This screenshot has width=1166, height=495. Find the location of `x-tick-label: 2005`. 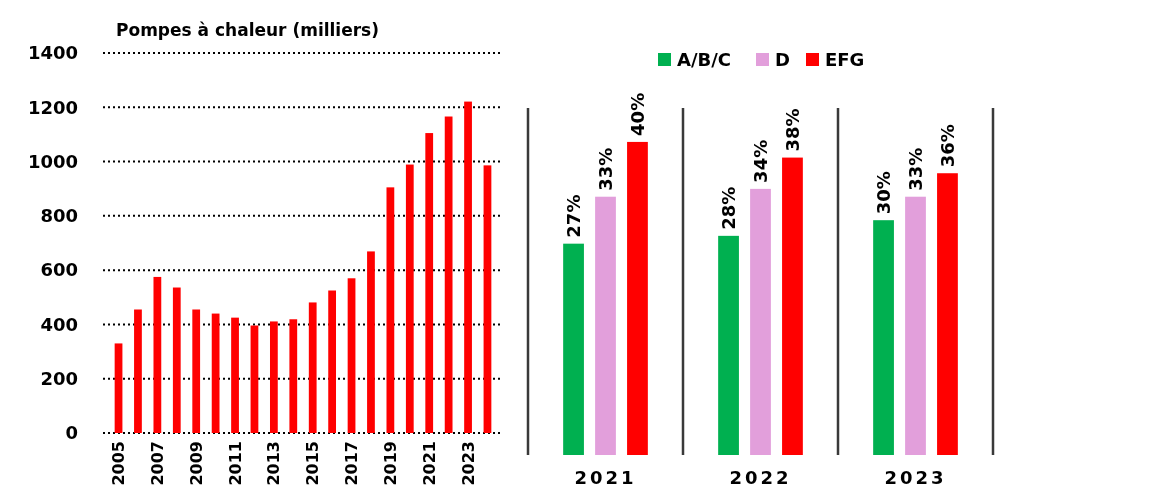

x-tick-label: 2005 is located at coordinates (119, 463).